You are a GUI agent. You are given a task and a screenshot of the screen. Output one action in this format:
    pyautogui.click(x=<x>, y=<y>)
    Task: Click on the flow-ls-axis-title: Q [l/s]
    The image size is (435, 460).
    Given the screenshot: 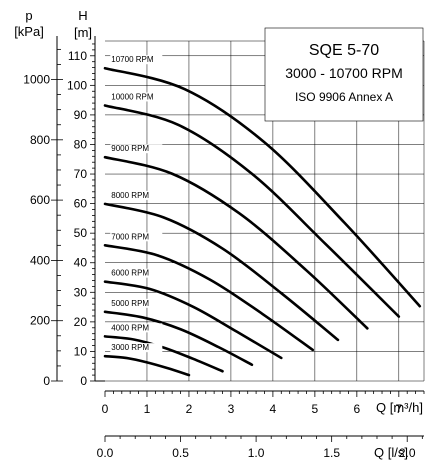 What is the action you would take?
    pyautogui.click(x=391, y=452)
    